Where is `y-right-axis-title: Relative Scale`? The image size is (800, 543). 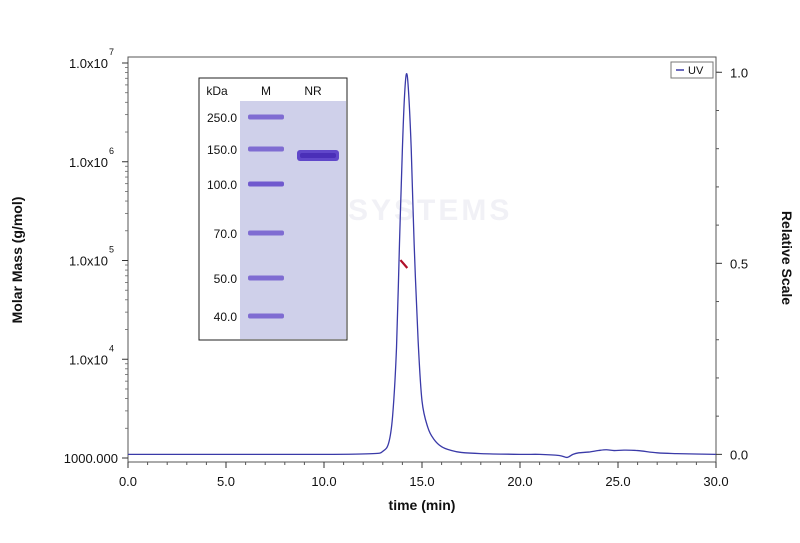
y-right-axis-title: Relative Scale is located at coordinates (787, 258).